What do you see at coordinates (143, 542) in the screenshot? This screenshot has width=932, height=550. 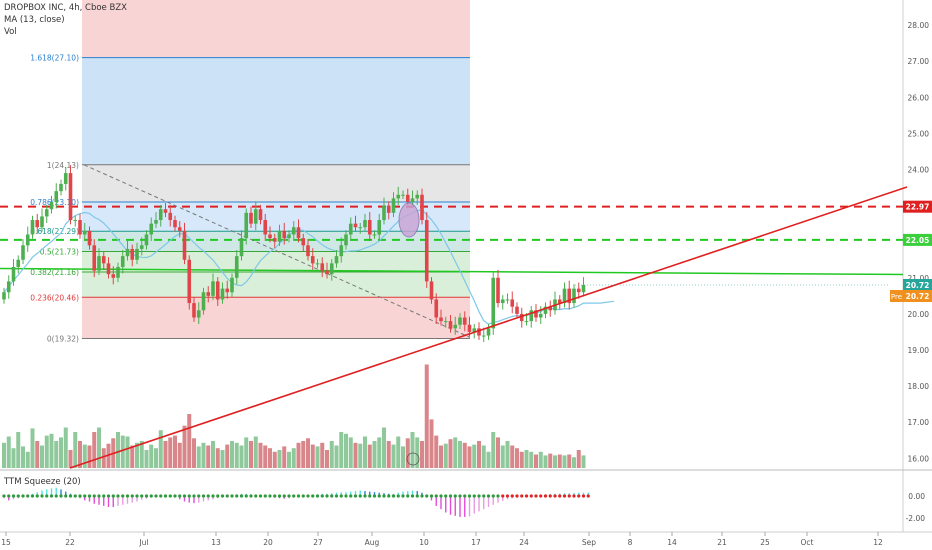 I see `time-tick-2: Jul` at bounding box center [143, 542].